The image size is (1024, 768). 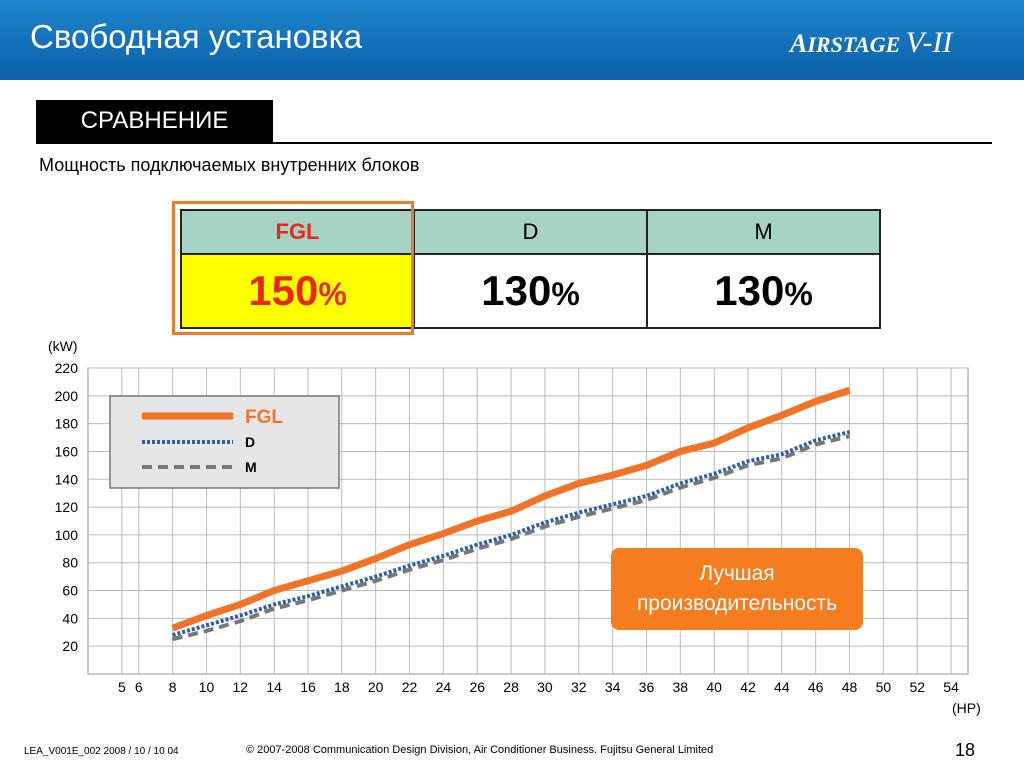 I want to click on y-tick-label: 220, so click(x=67, y=368).